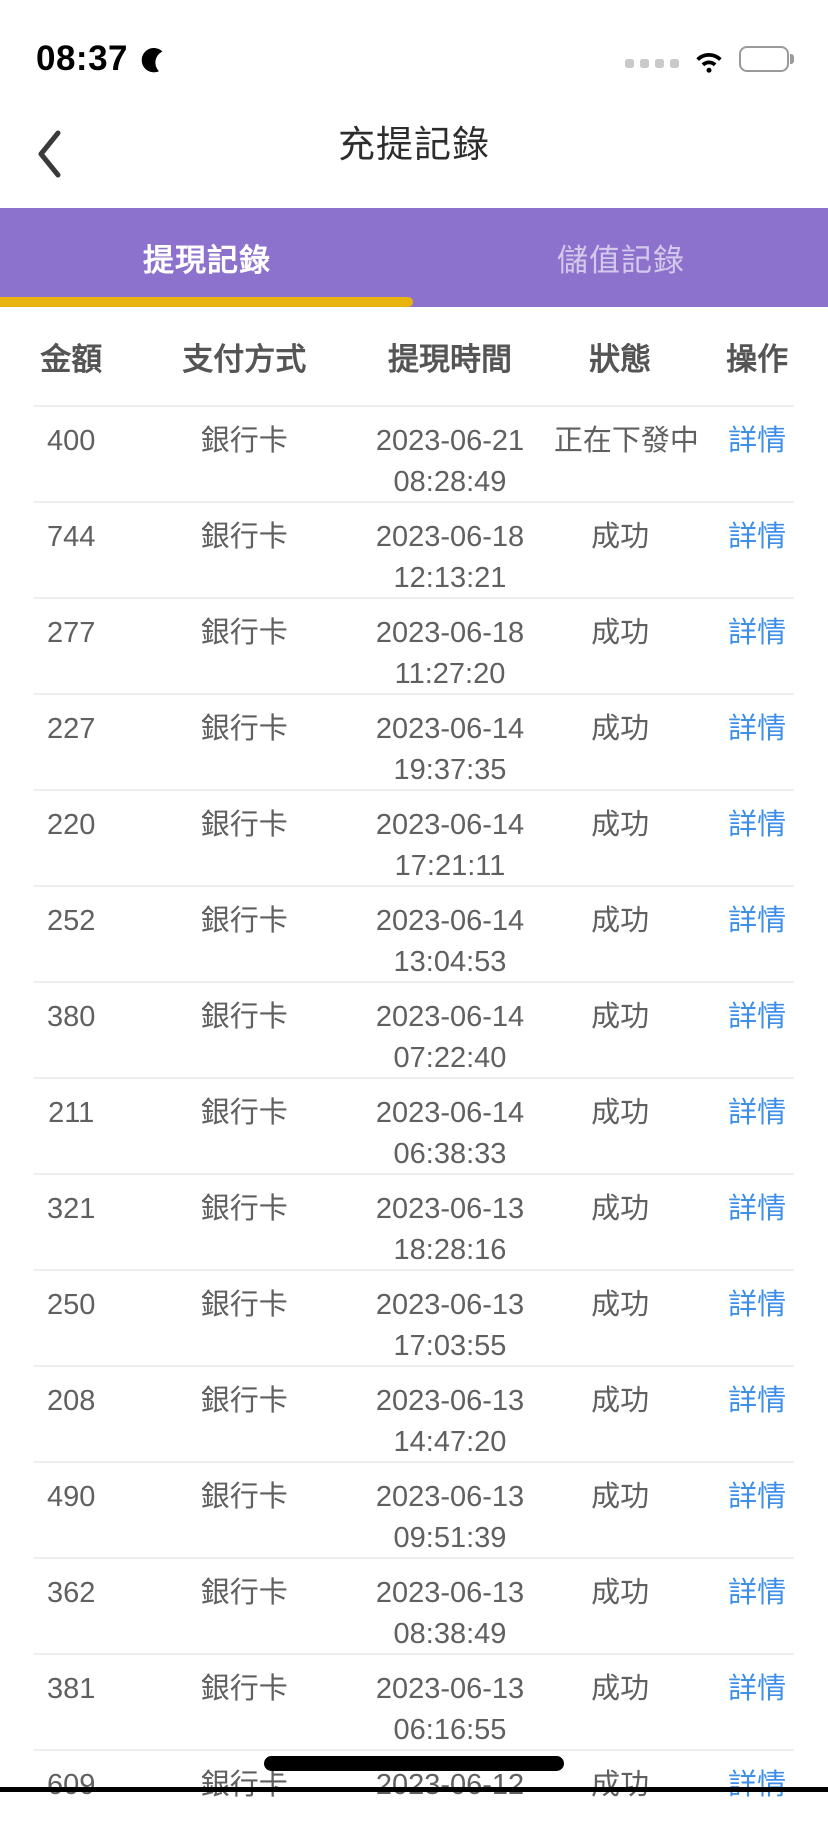  I want to click on cell-amount: 400, so click(71, 441).